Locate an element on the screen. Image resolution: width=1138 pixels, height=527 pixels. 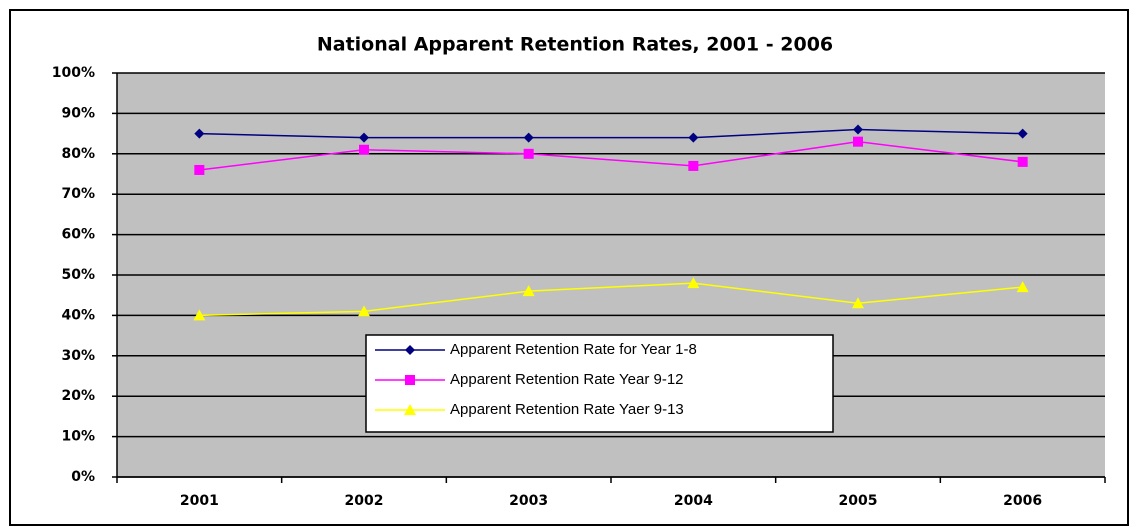
y-tick-label: 60% is located at coordinates (78, 235).